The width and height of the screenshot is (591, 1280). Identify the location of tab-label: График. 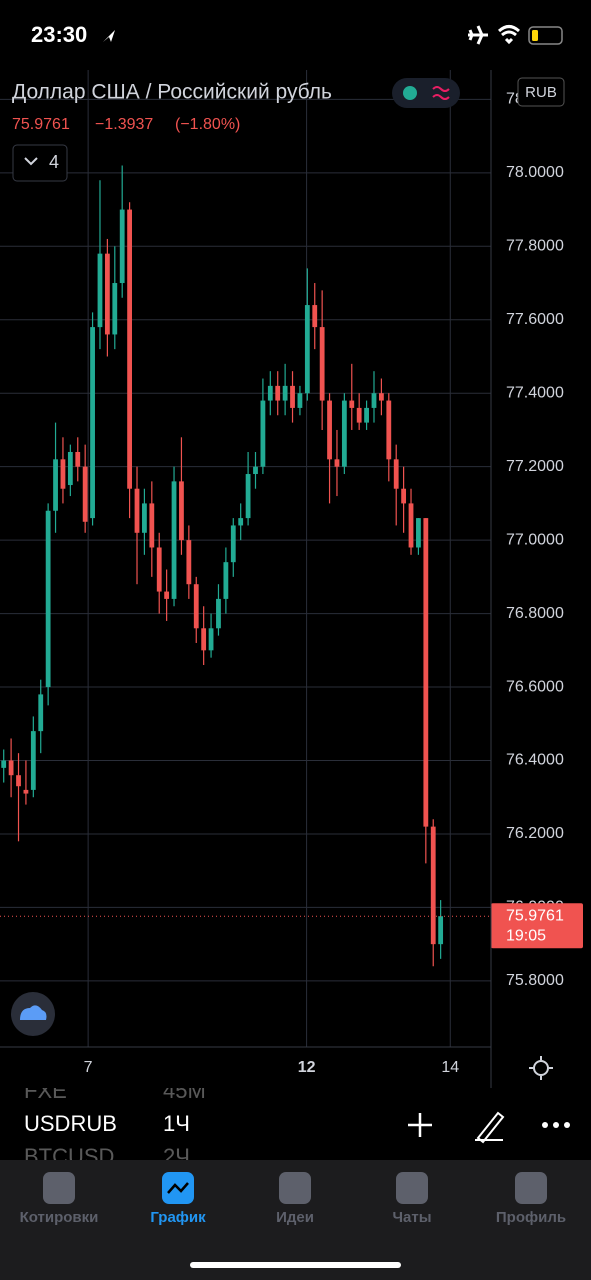
(178, 1217).